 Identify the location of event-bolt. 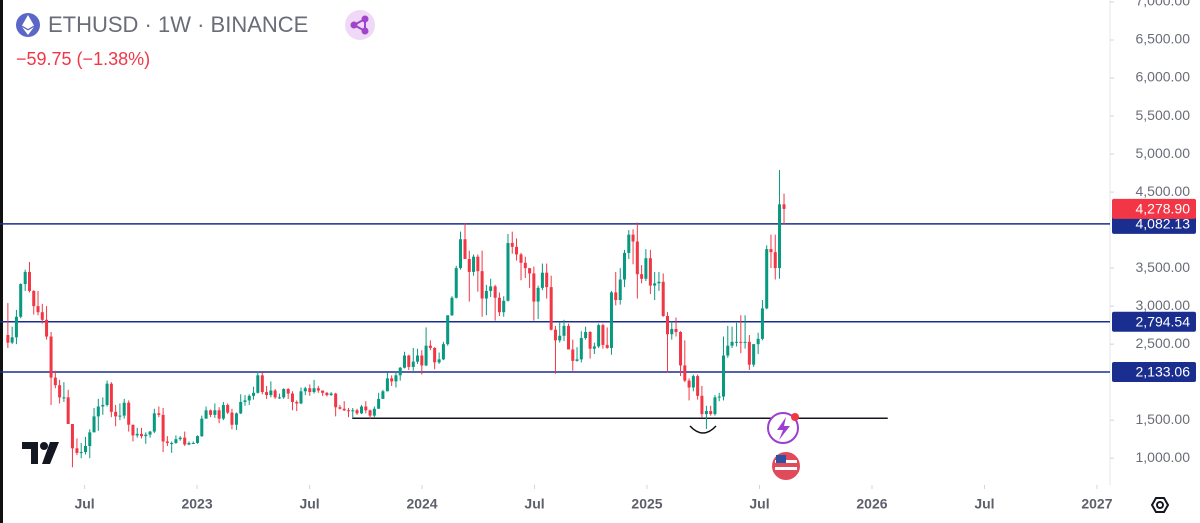
(783, 428).